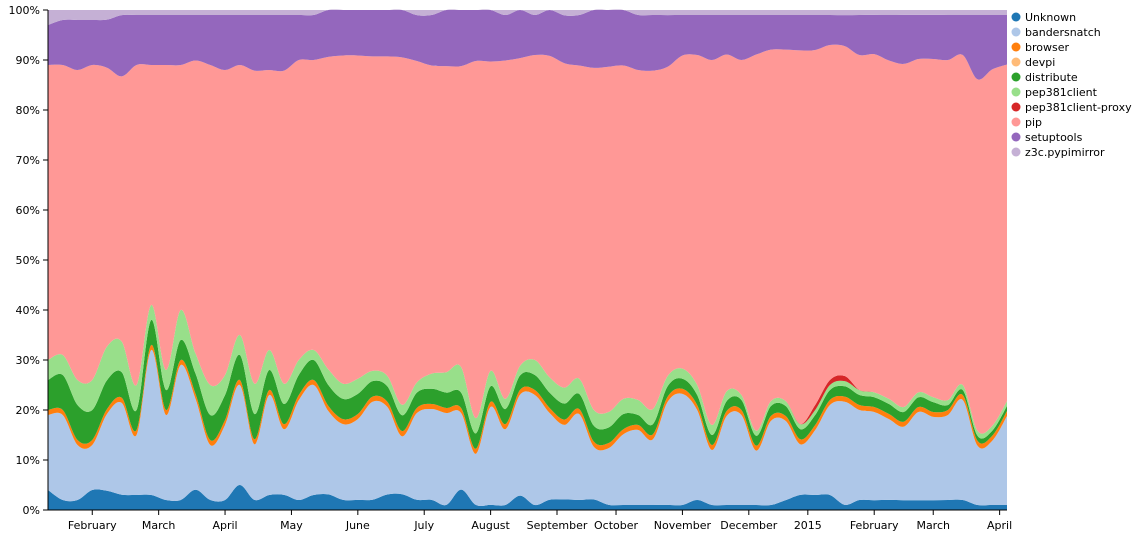 This screenshot has width=1137, height=539. I want to click on y-tick-label: 70%, so click(28, 160).